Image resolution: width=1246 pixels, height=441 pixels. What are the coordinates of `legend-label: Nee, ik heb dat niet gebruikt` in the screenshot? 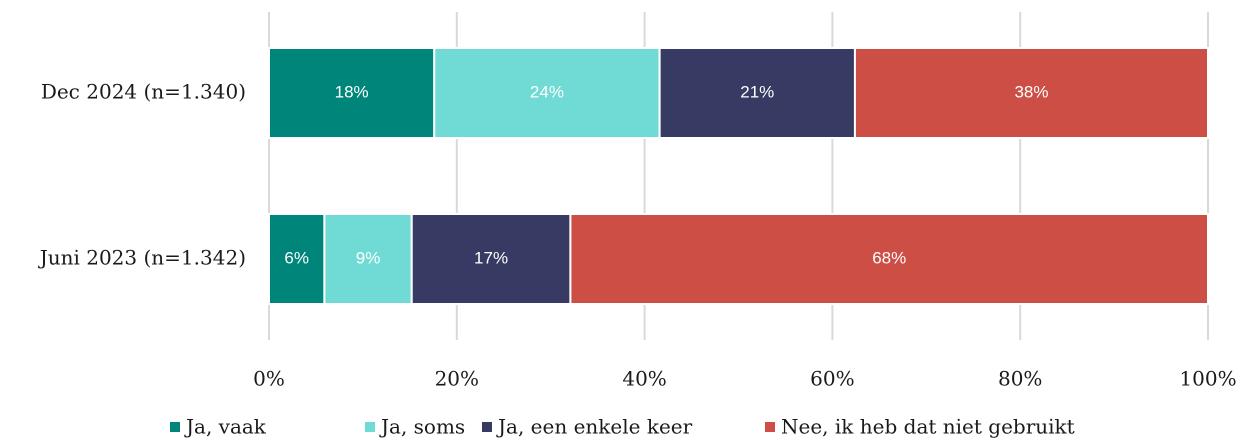 It's located at (928, 427).